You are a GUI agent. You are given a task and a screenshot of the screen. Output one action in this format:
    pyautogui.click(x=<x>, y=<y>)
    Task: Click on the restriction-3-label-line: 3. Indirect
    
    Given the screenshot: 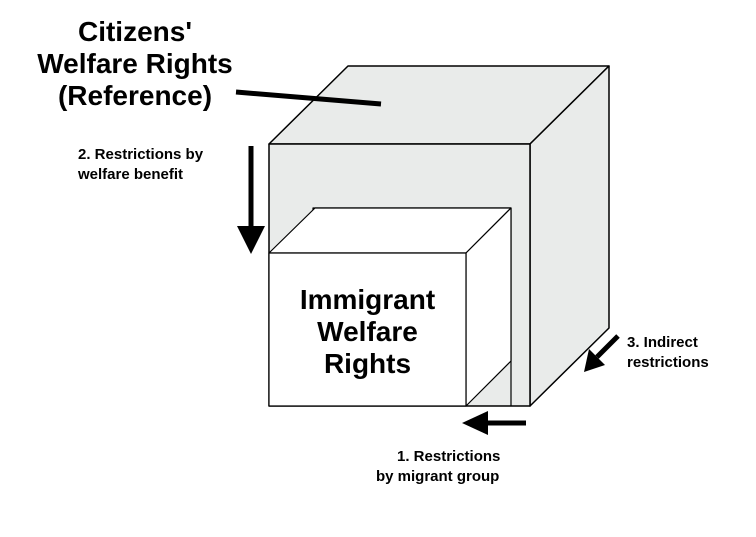 What is the action you would take?
    pyautogui.click(x=662, y=342)
    